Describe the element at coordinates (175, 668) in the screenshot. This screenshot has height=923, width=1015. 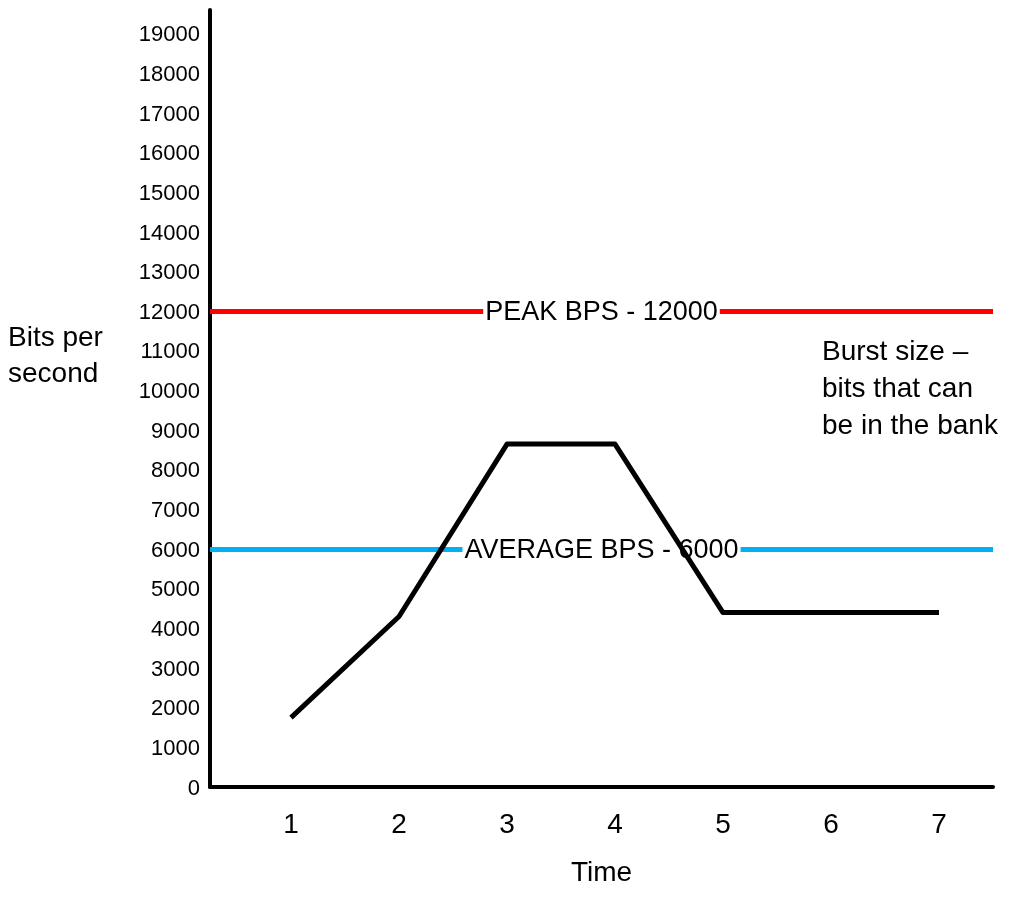
I see `y-tick-label: 3000` at that location.